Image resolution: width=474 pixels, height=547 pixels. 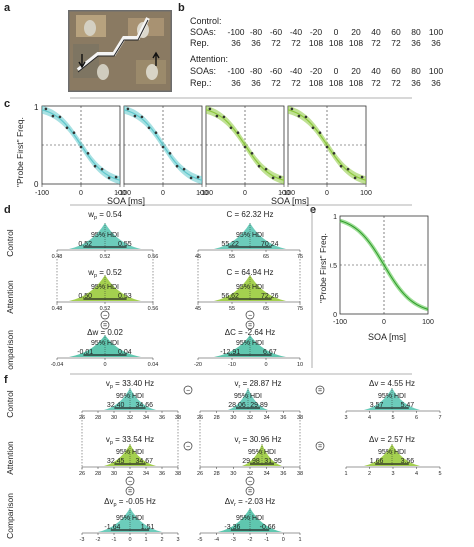 I want to click on attention-soas-row: -100 -80 -60 -40 -20 0 20 40 60 80 100, so click(x=336, y=71).